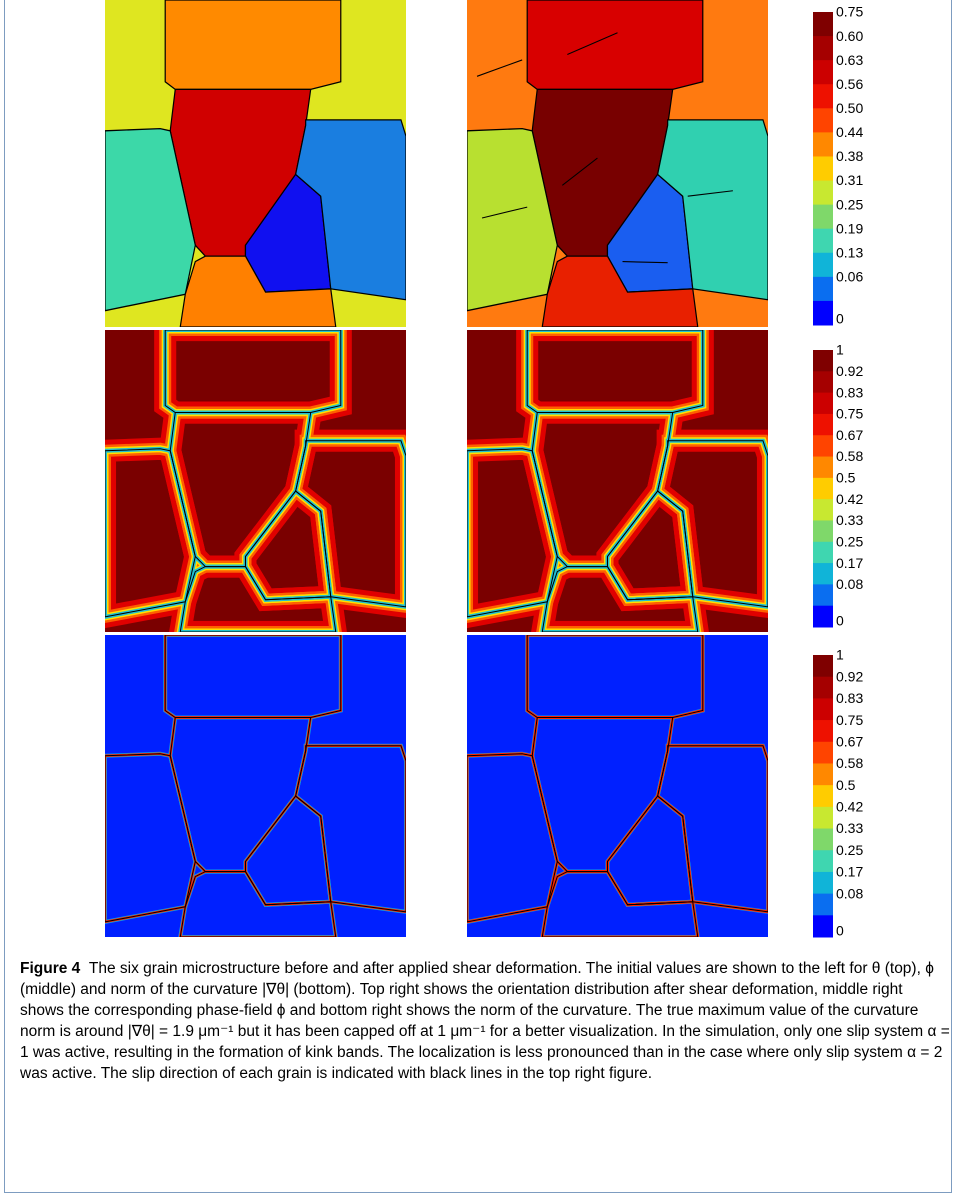 The width and height of the screenshot is (954, 1195). What do you see at coordinates (50, 968) in the screenshot?
I see `caption-label: Figure 4` at bounding box center [50, 968].